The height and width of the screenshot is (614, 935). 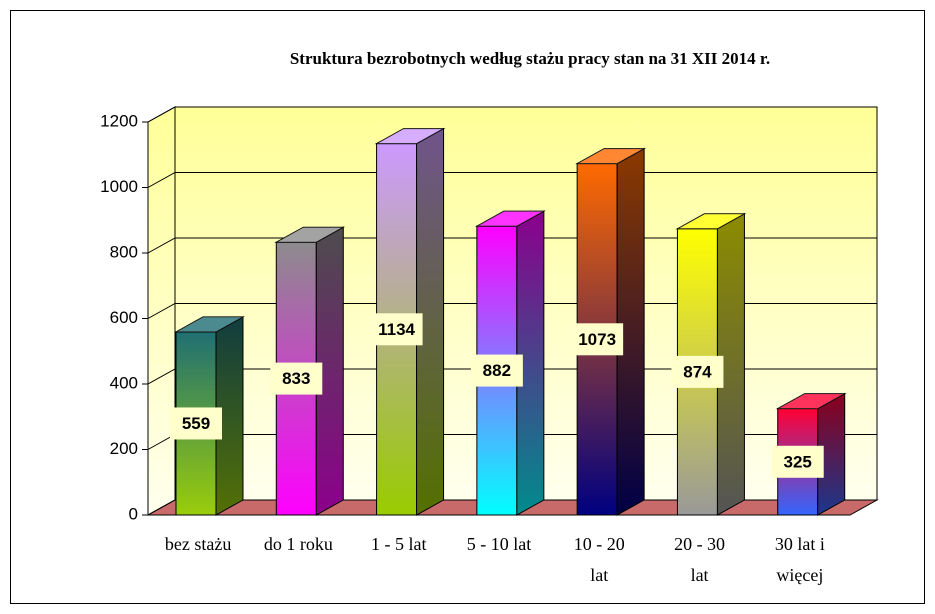 I want to click on value-label: 882, so click(x=497, y=370).